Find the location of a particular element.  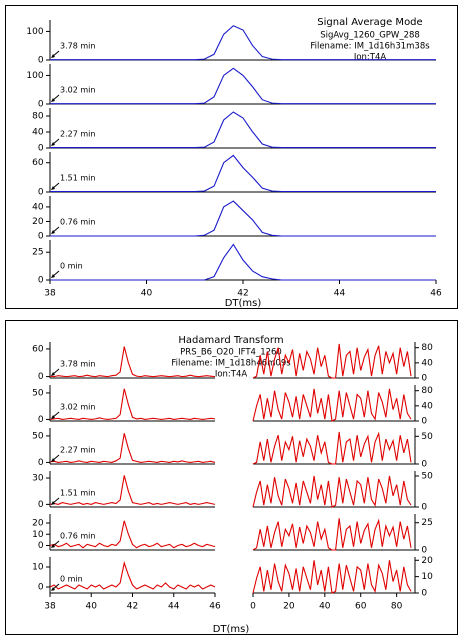

annotation: PRS_B6_O20_IFT4_1260 is located at coordinates (231, 353).